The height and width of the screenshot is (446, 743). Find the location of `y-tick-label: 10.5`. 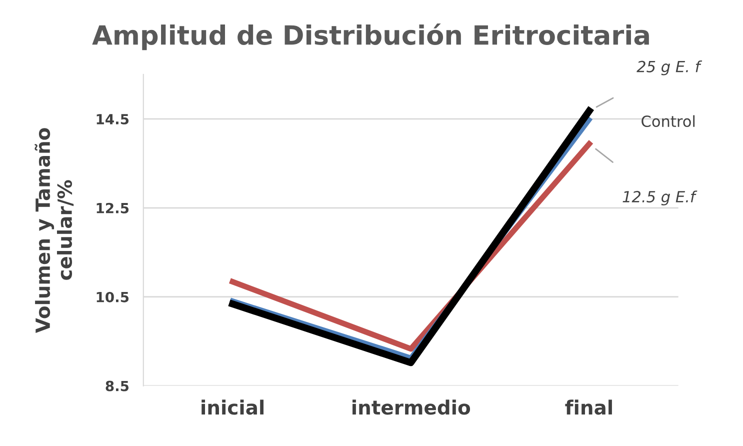

y-tick-label: 10.5 is located at coordinates (112, 297).